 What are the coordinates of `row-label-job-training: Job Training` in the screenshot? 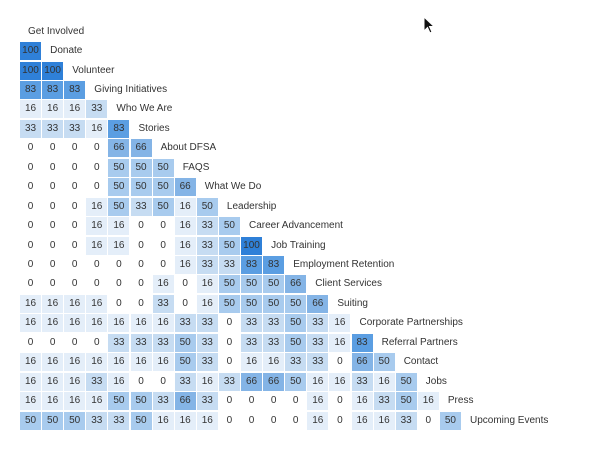 It's located at (298, 245).